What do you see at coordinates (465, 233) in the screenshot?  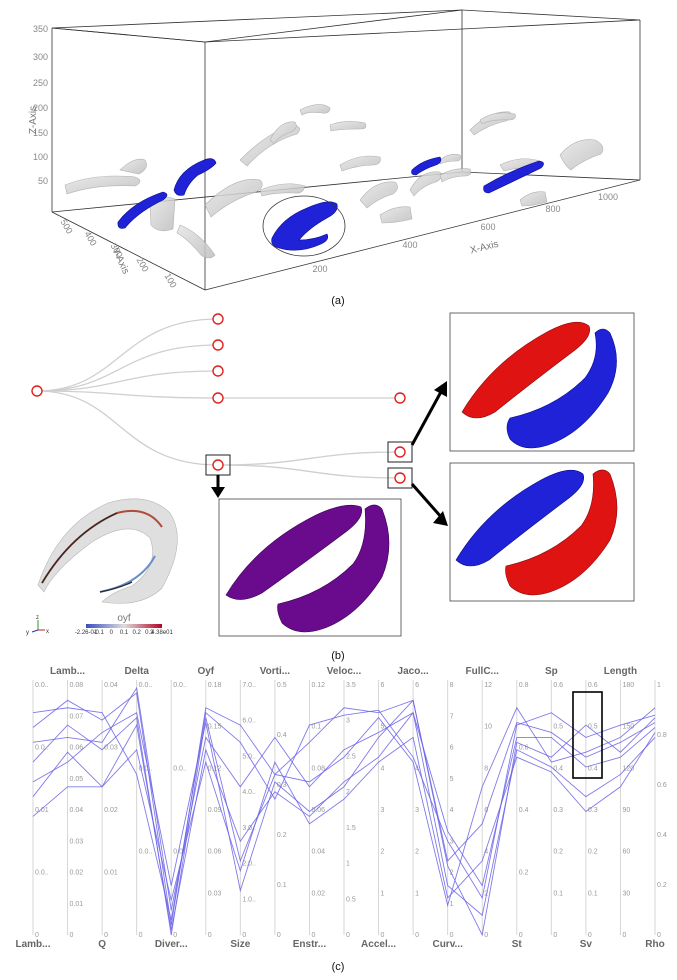 I see `x-axis: 200 400 600 800 1000 X-Axis` at bounding box center [465, 233].